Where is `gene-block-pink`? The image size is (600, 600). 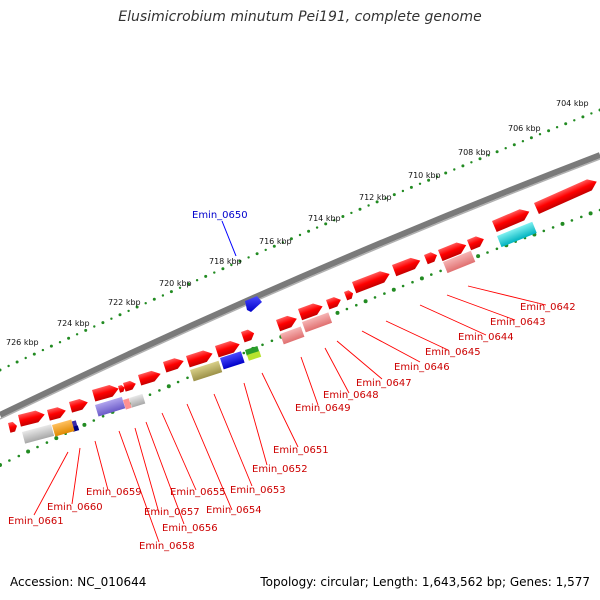 gene-block-pink is located at coordinates (459, 262).